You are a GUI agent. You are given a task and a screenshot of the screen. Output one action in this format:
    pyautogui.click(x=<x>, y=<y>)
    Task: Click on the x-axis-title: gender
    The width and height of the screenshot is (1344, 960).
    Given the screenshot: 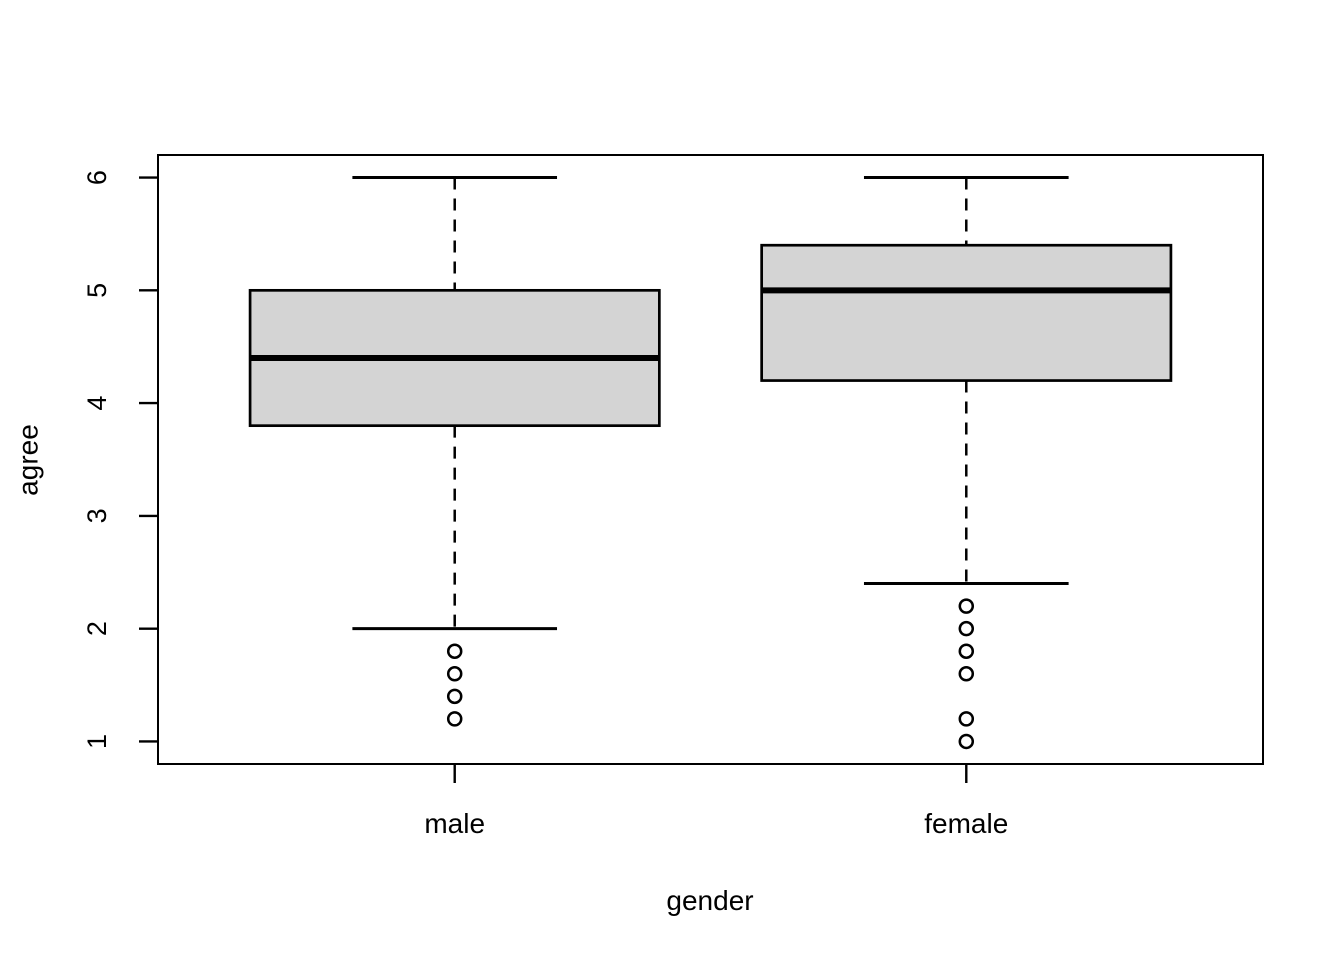 What is the action you would take?
    pyautogui.click(x=709, y=900)
    